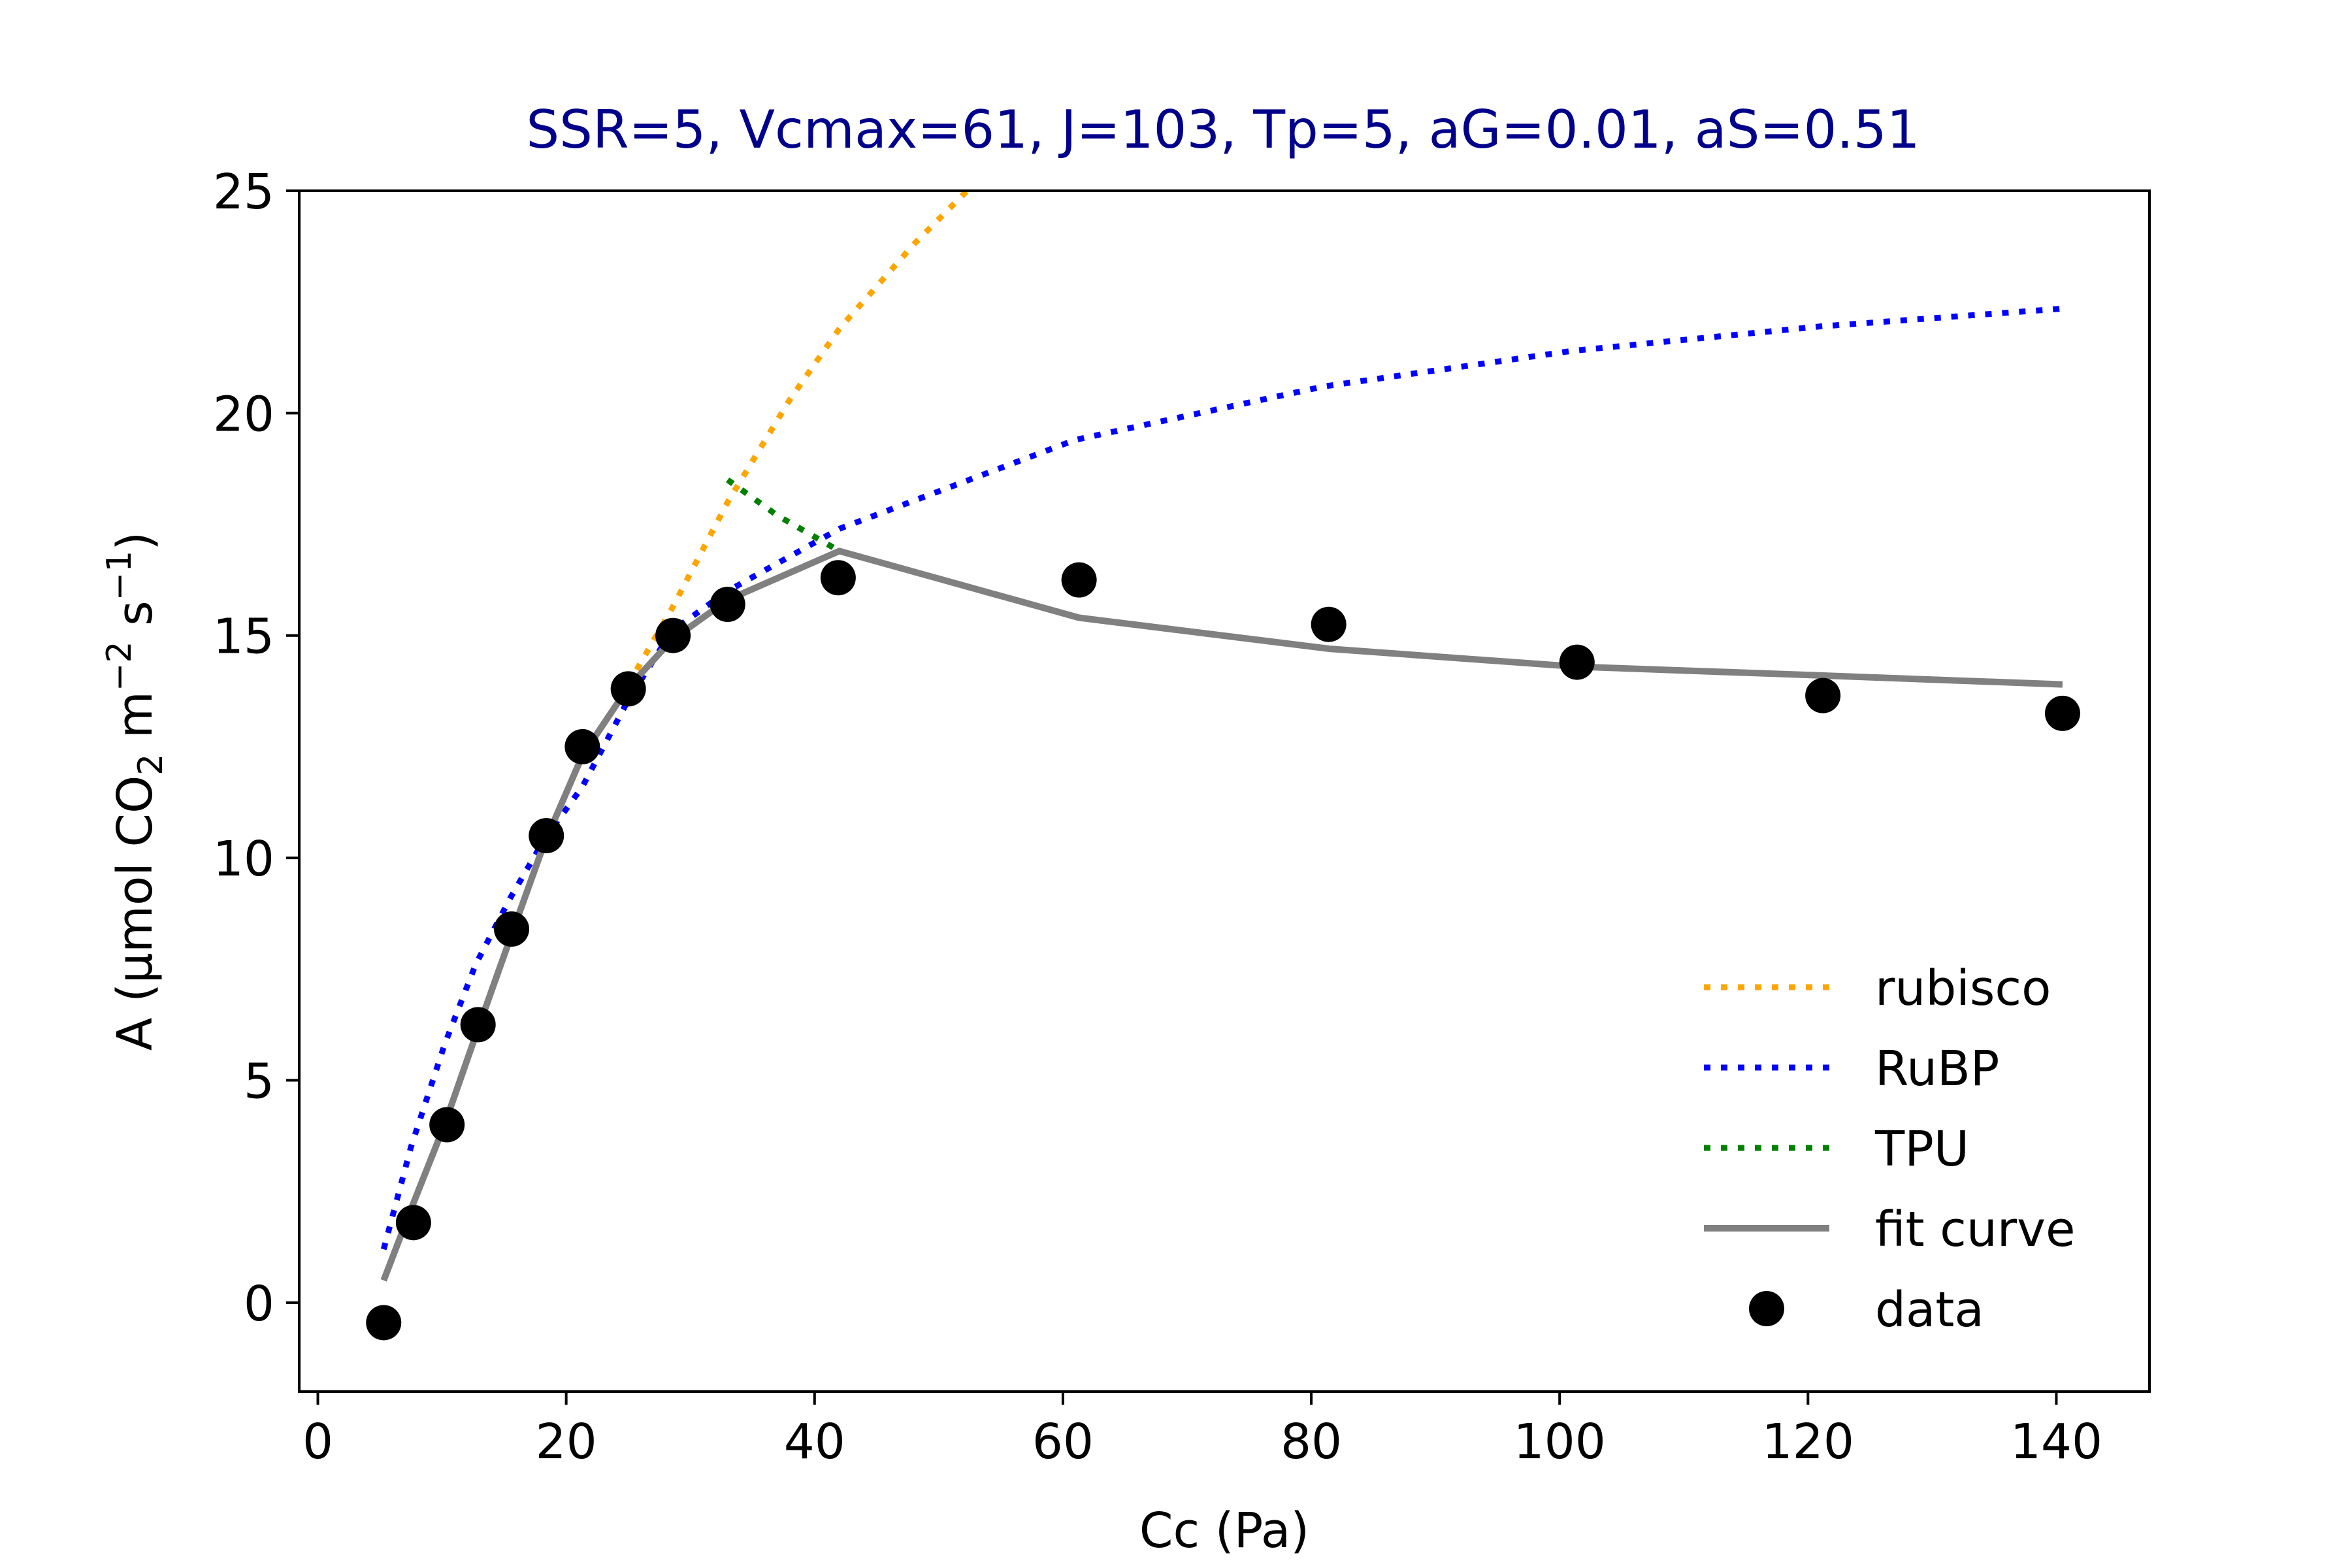 This screenshot has width=2352, height=1568. I want to click on legend-label-fit-curve: fit curve, so click(1975, 1229).